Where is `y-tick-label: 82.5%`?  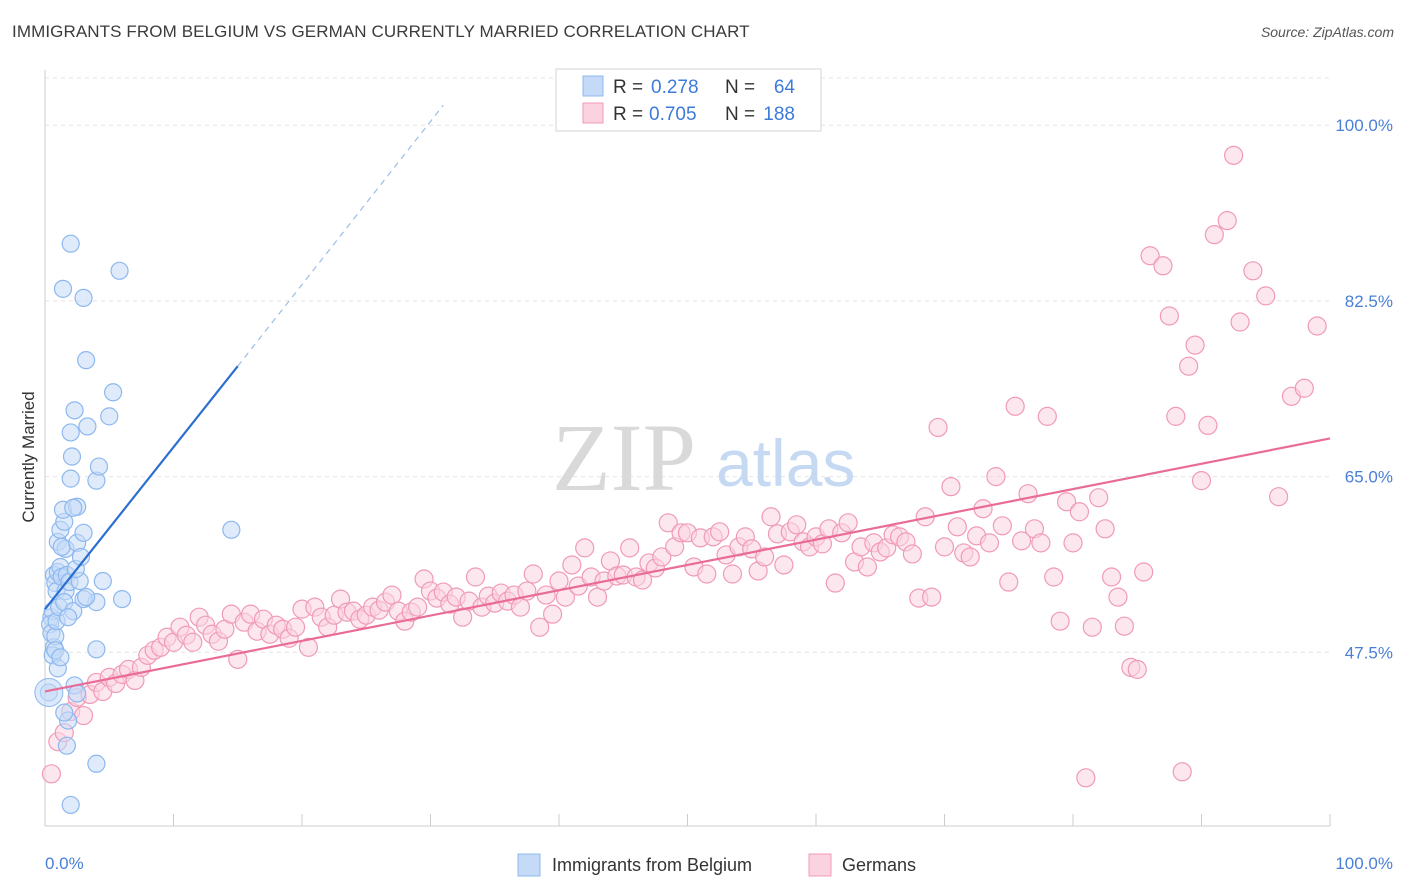
y-tick-label: 82.5% is located at coordinates (1369, 301).